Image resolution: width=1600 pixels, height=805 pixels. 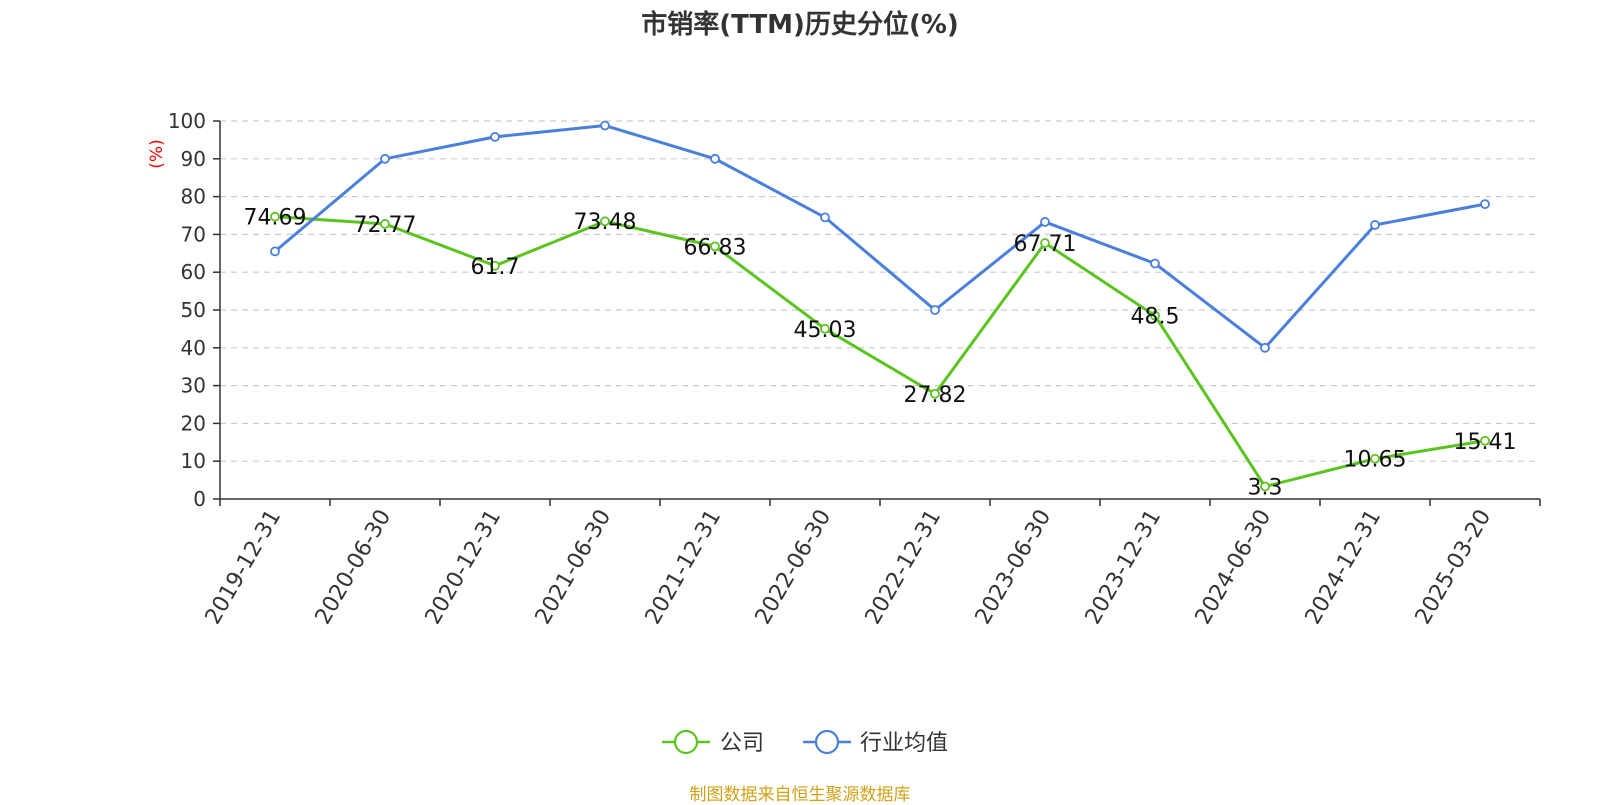 I want to click on chart-title: 市销率(TTM)历史分位(%), so click(x=800, y=25).